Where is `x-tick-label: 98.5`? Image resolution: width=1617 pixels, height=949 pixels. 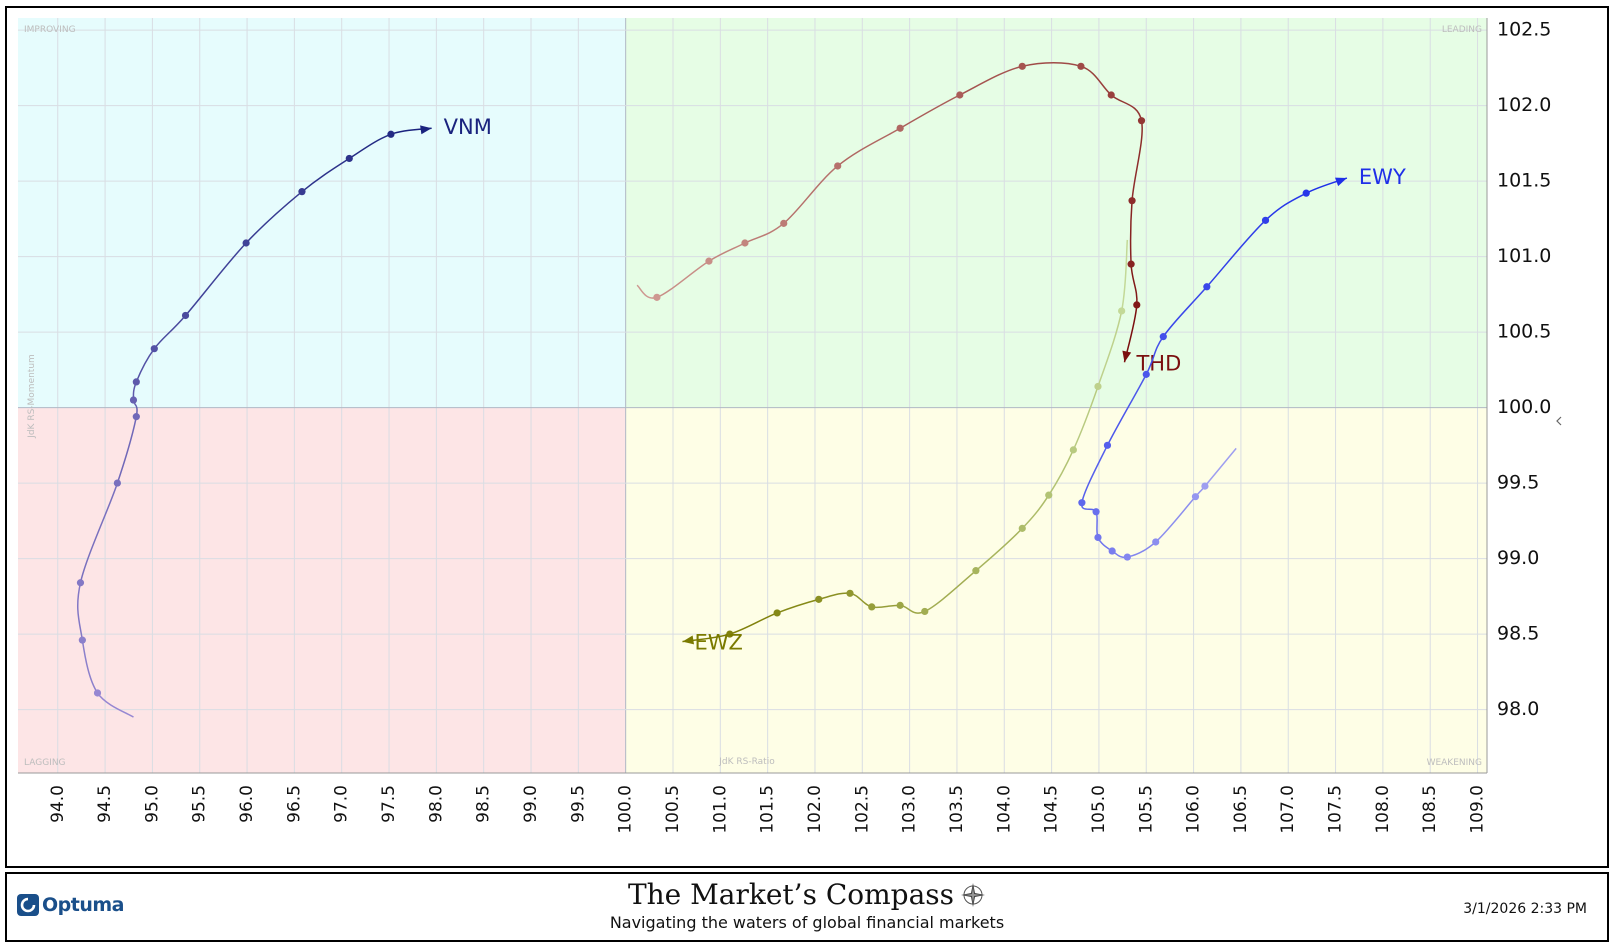
x-tick-label: 98.5 is located at coordinates (484, 804).